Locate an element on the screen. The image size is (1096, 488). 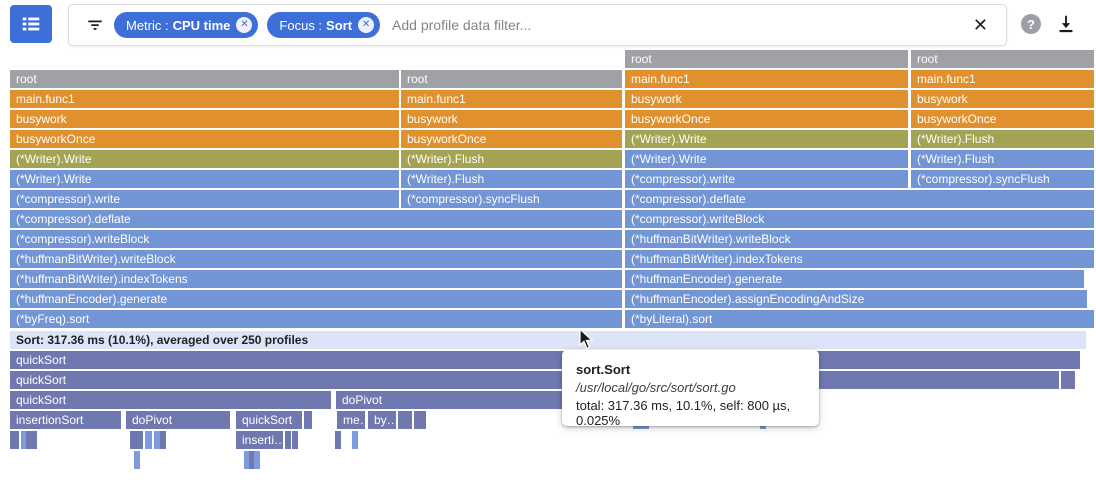
flame-cell: insertionSort is located at coordinates (65, 420).